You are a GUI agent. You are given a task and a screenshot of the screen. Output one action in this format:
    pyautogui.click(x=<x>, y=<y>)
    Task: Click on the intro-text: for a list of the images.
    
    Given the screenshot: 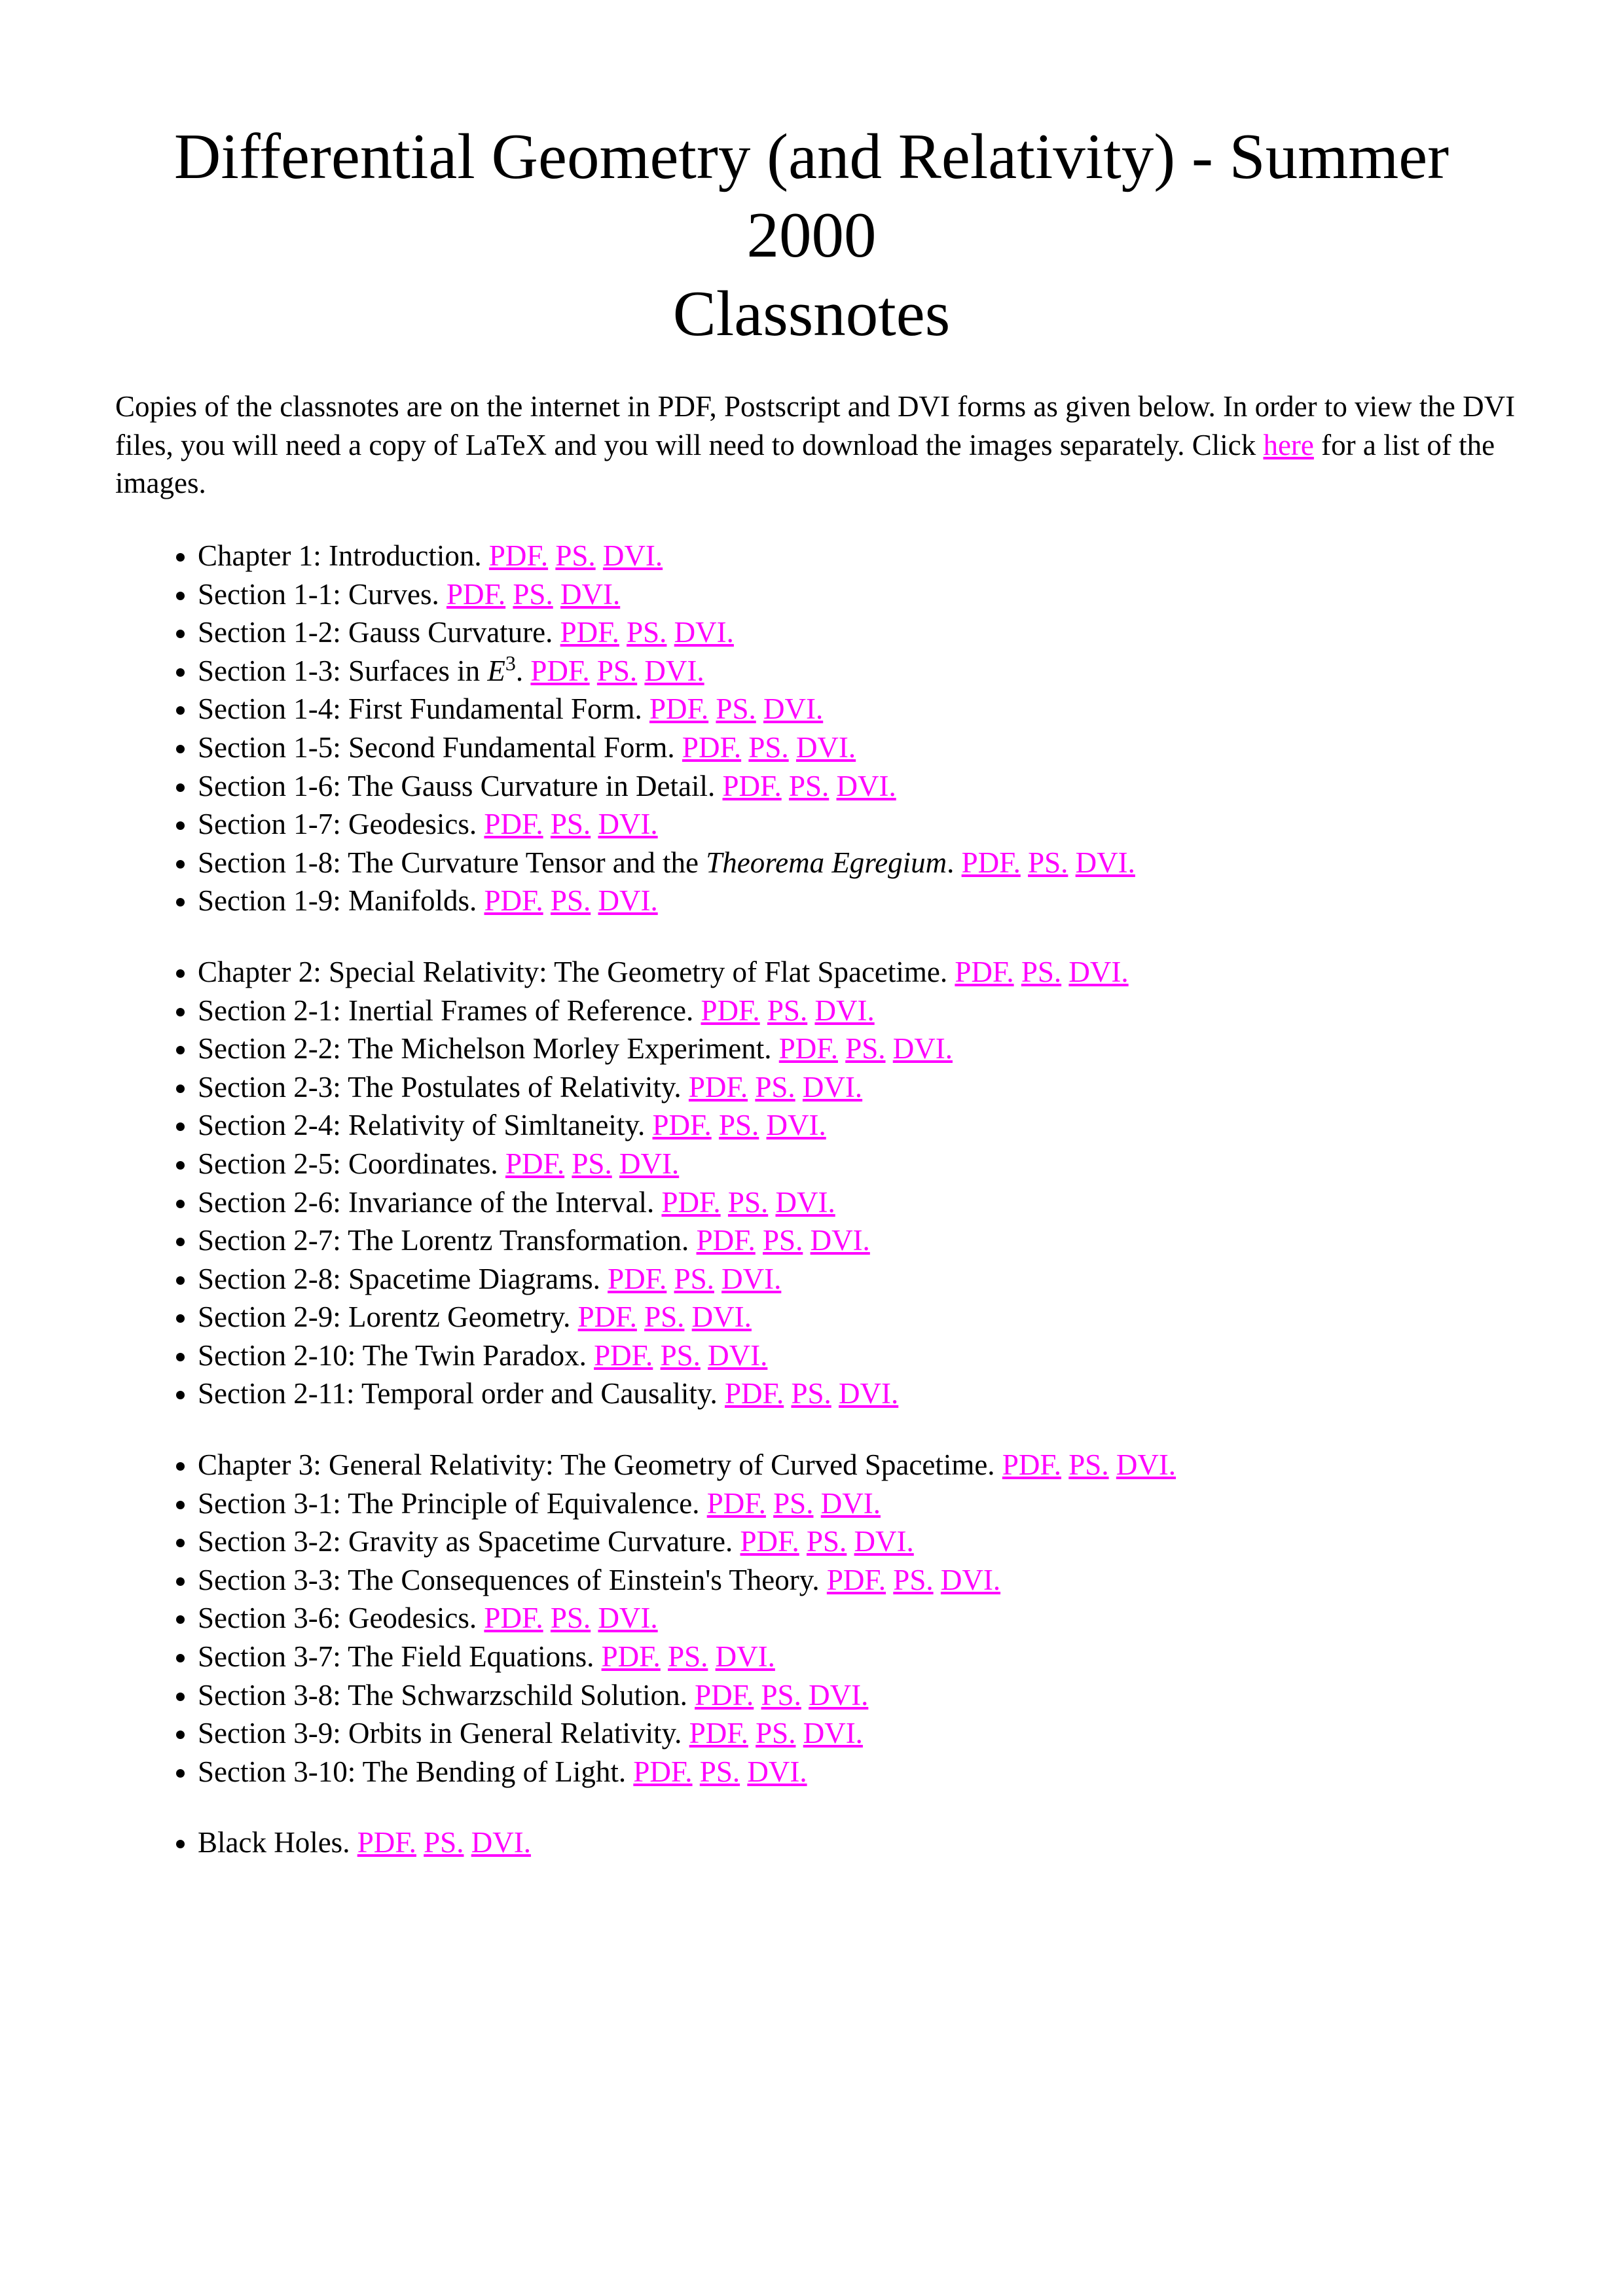 What is the action you would take?
    pyautogui.click(x=805, y=464)
    